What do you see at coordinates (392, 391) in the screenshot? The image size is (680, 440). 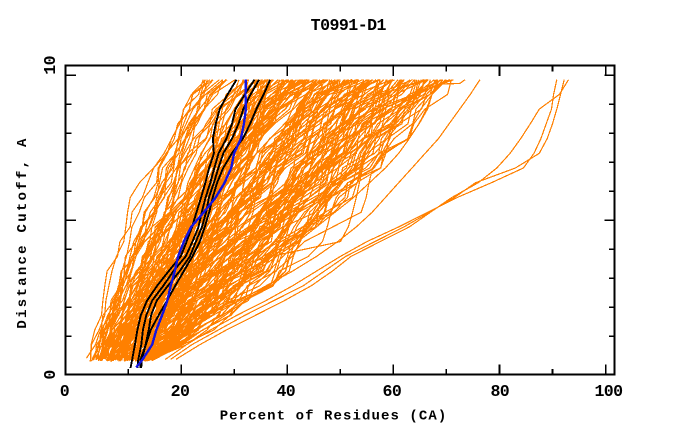 I see `svg-text: 60` at bounding box center [392, 391].